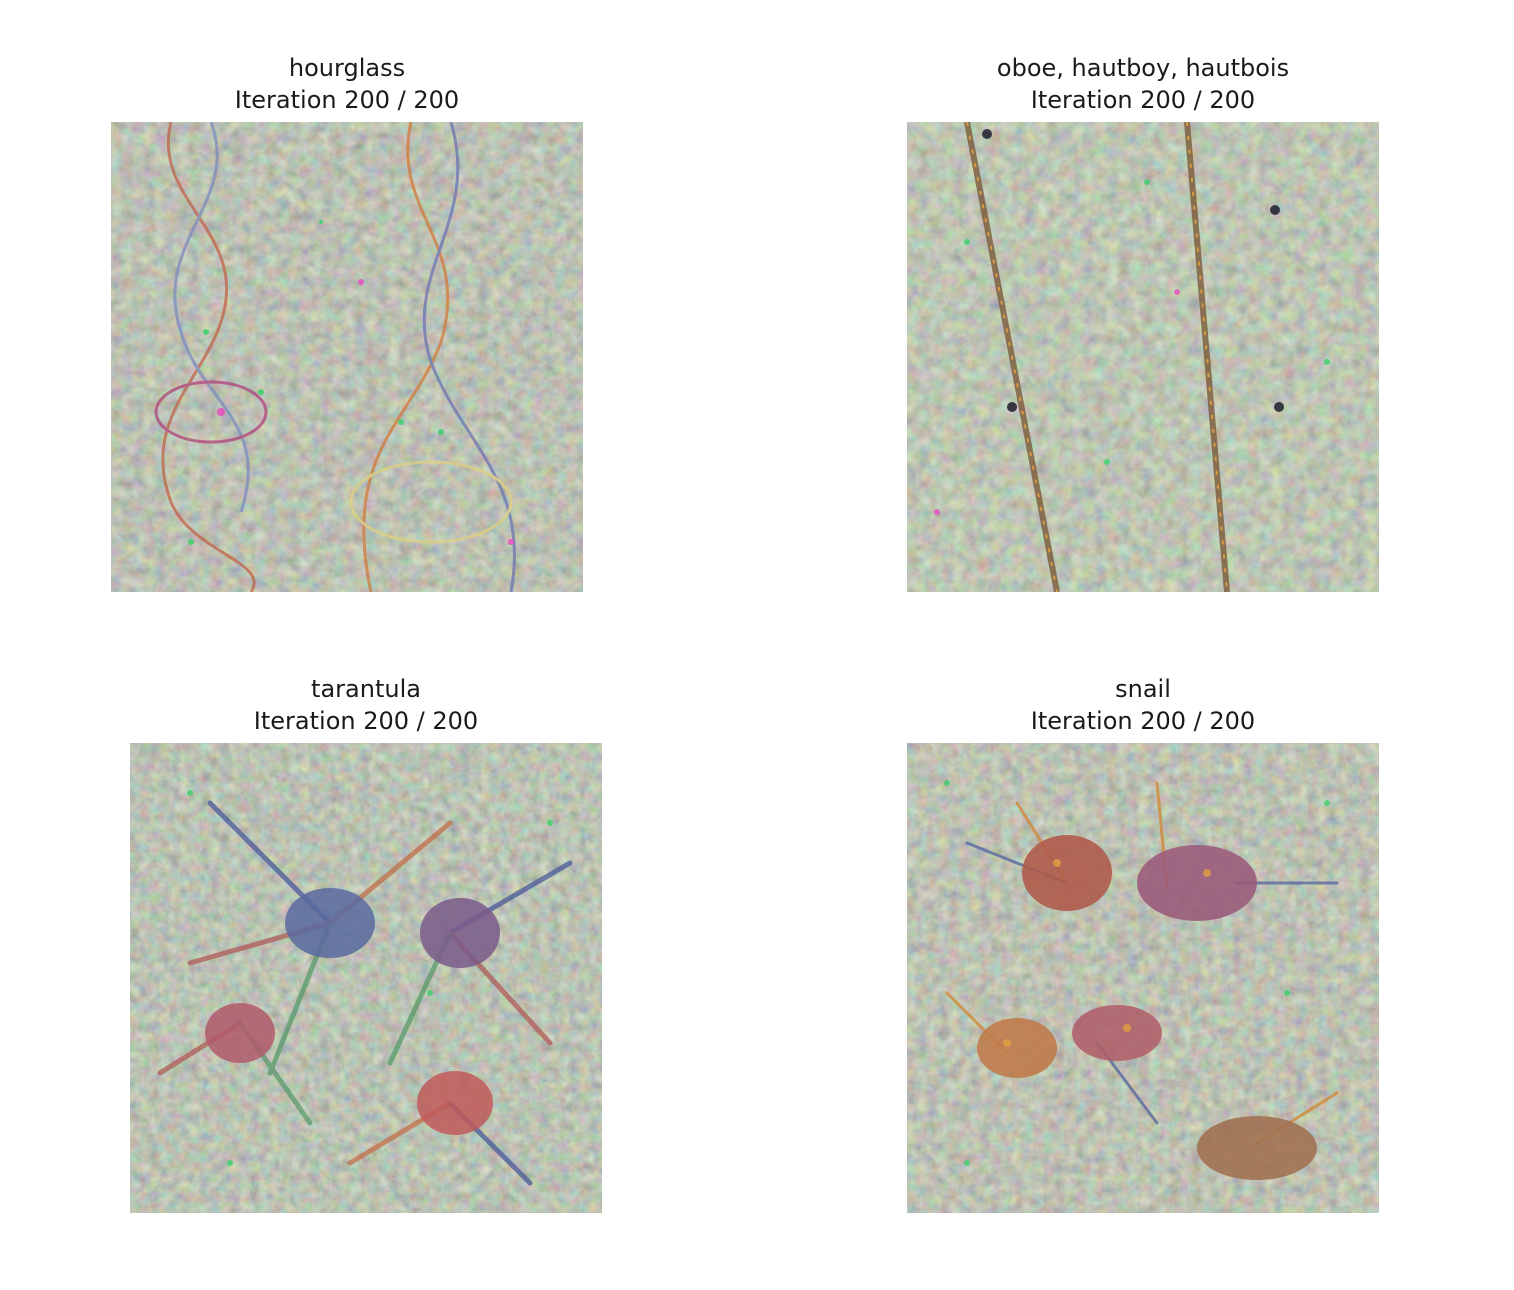  I want to click on oboe-image, so click(1143, 357).